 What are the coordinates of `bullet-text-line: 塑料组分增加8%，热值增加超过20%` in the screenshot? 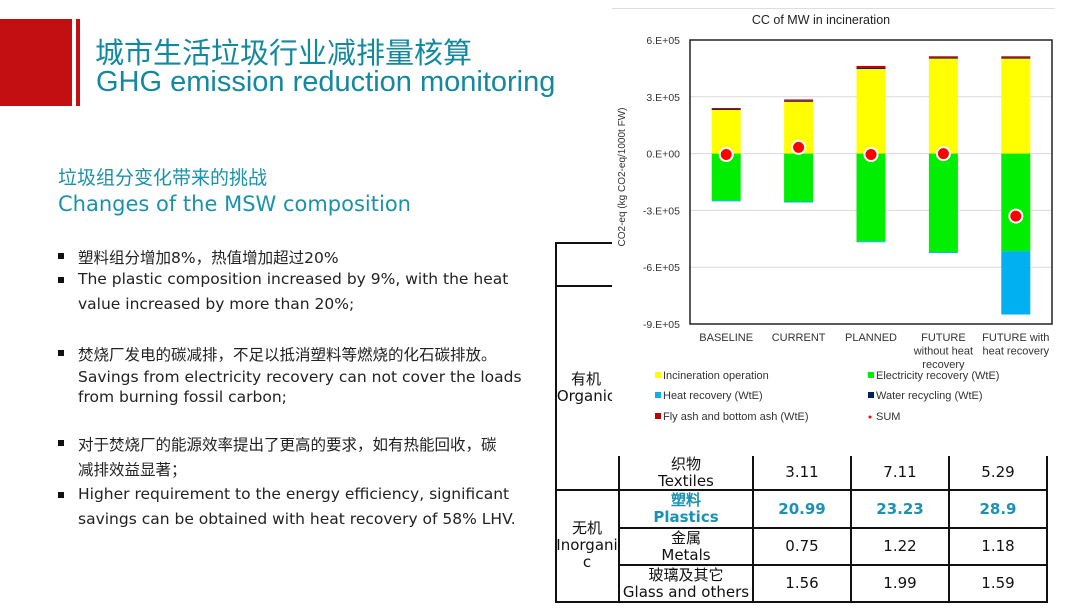 It's located at (208, 258).